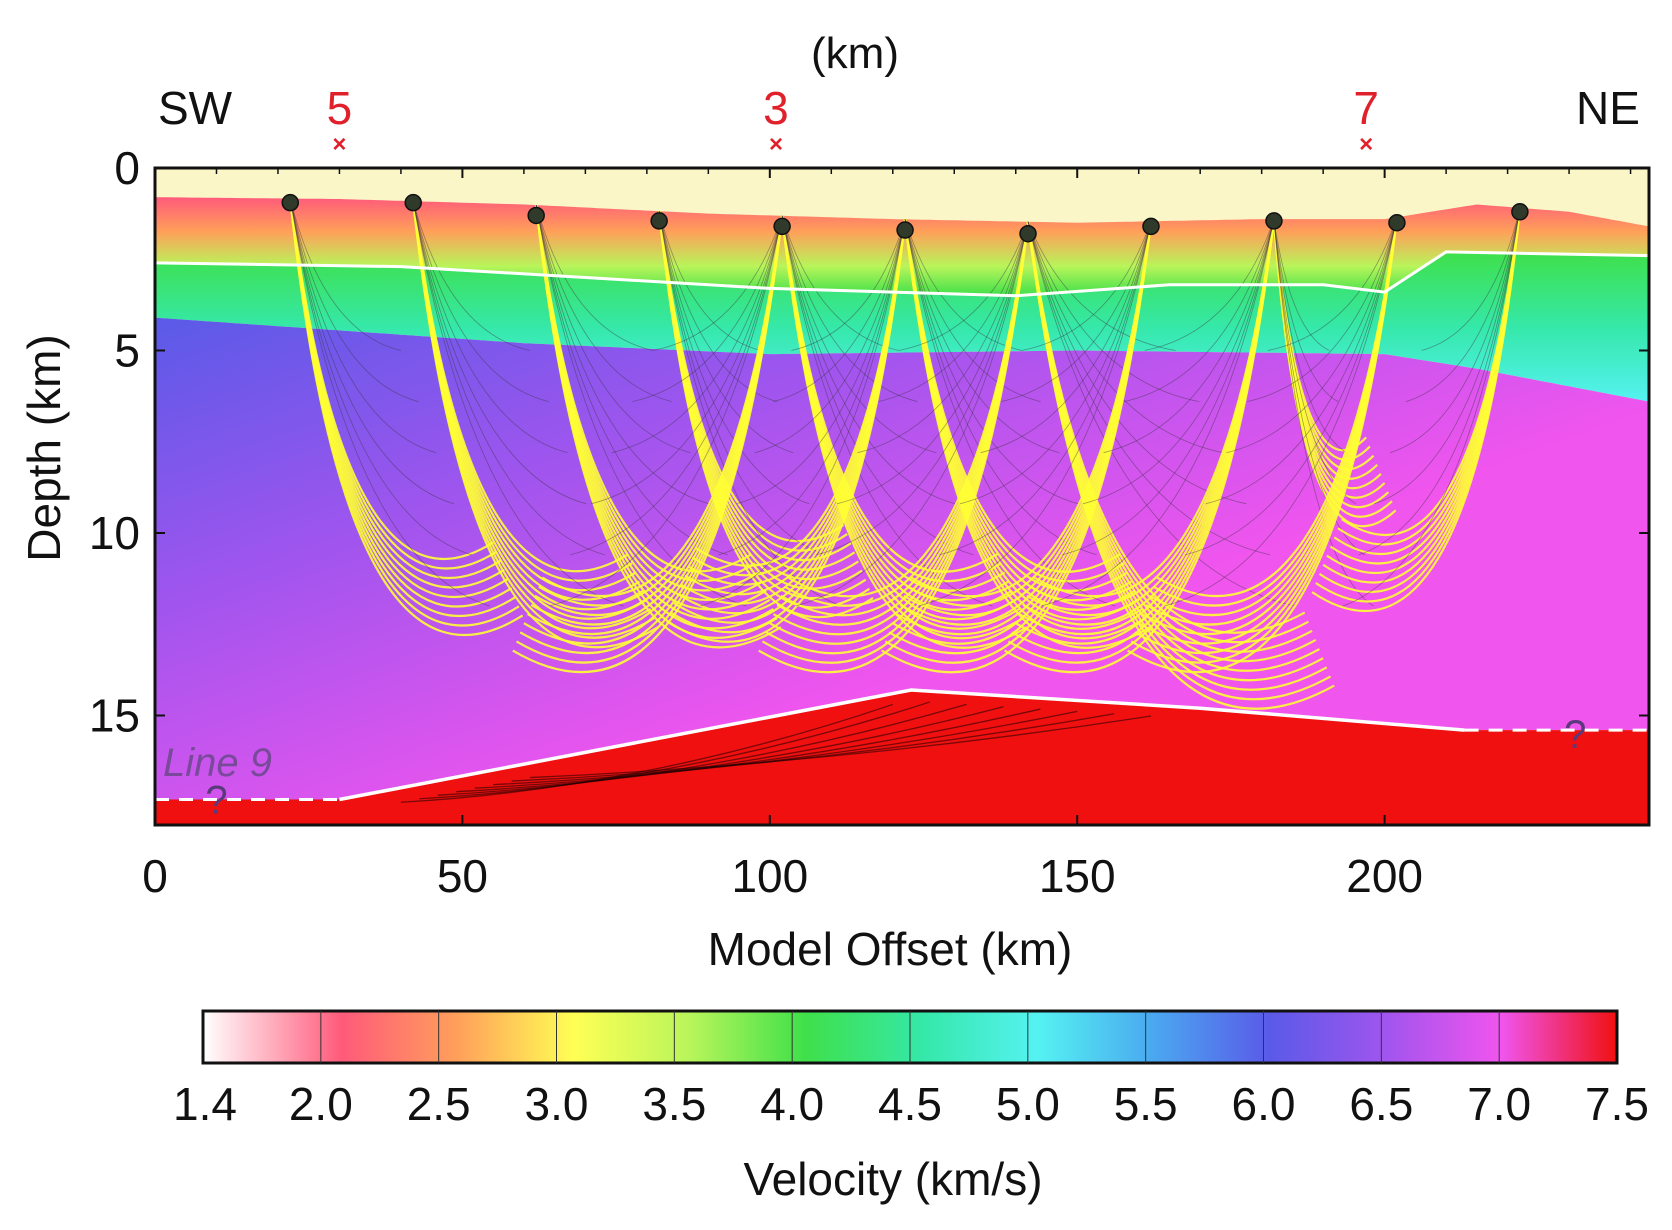  I want to click on mantle-layer, so click(902, 757).